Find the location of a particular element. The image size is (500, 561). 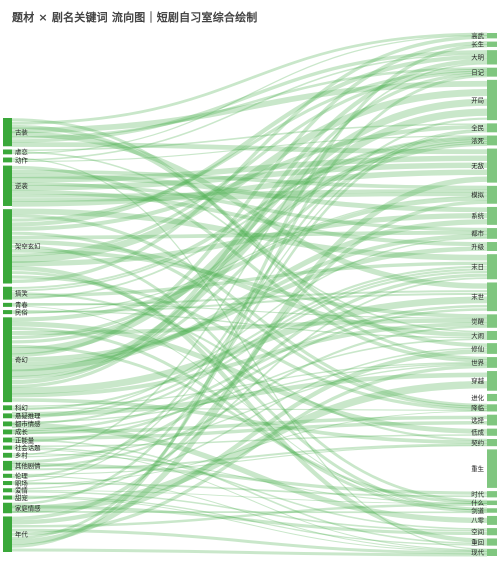

target-node-label: 觉醒 is located at coordinates (477, 320).